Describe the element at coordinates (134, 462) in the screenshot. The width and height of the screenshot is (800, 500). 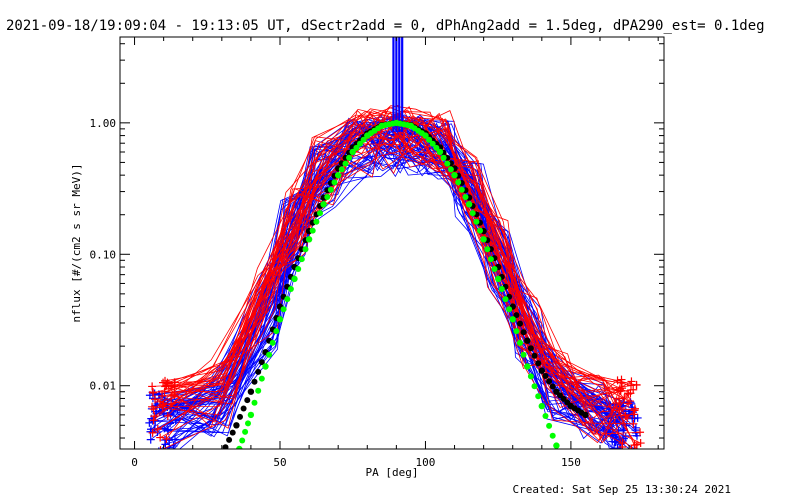
I see `x-tick-label: 0` at that location.